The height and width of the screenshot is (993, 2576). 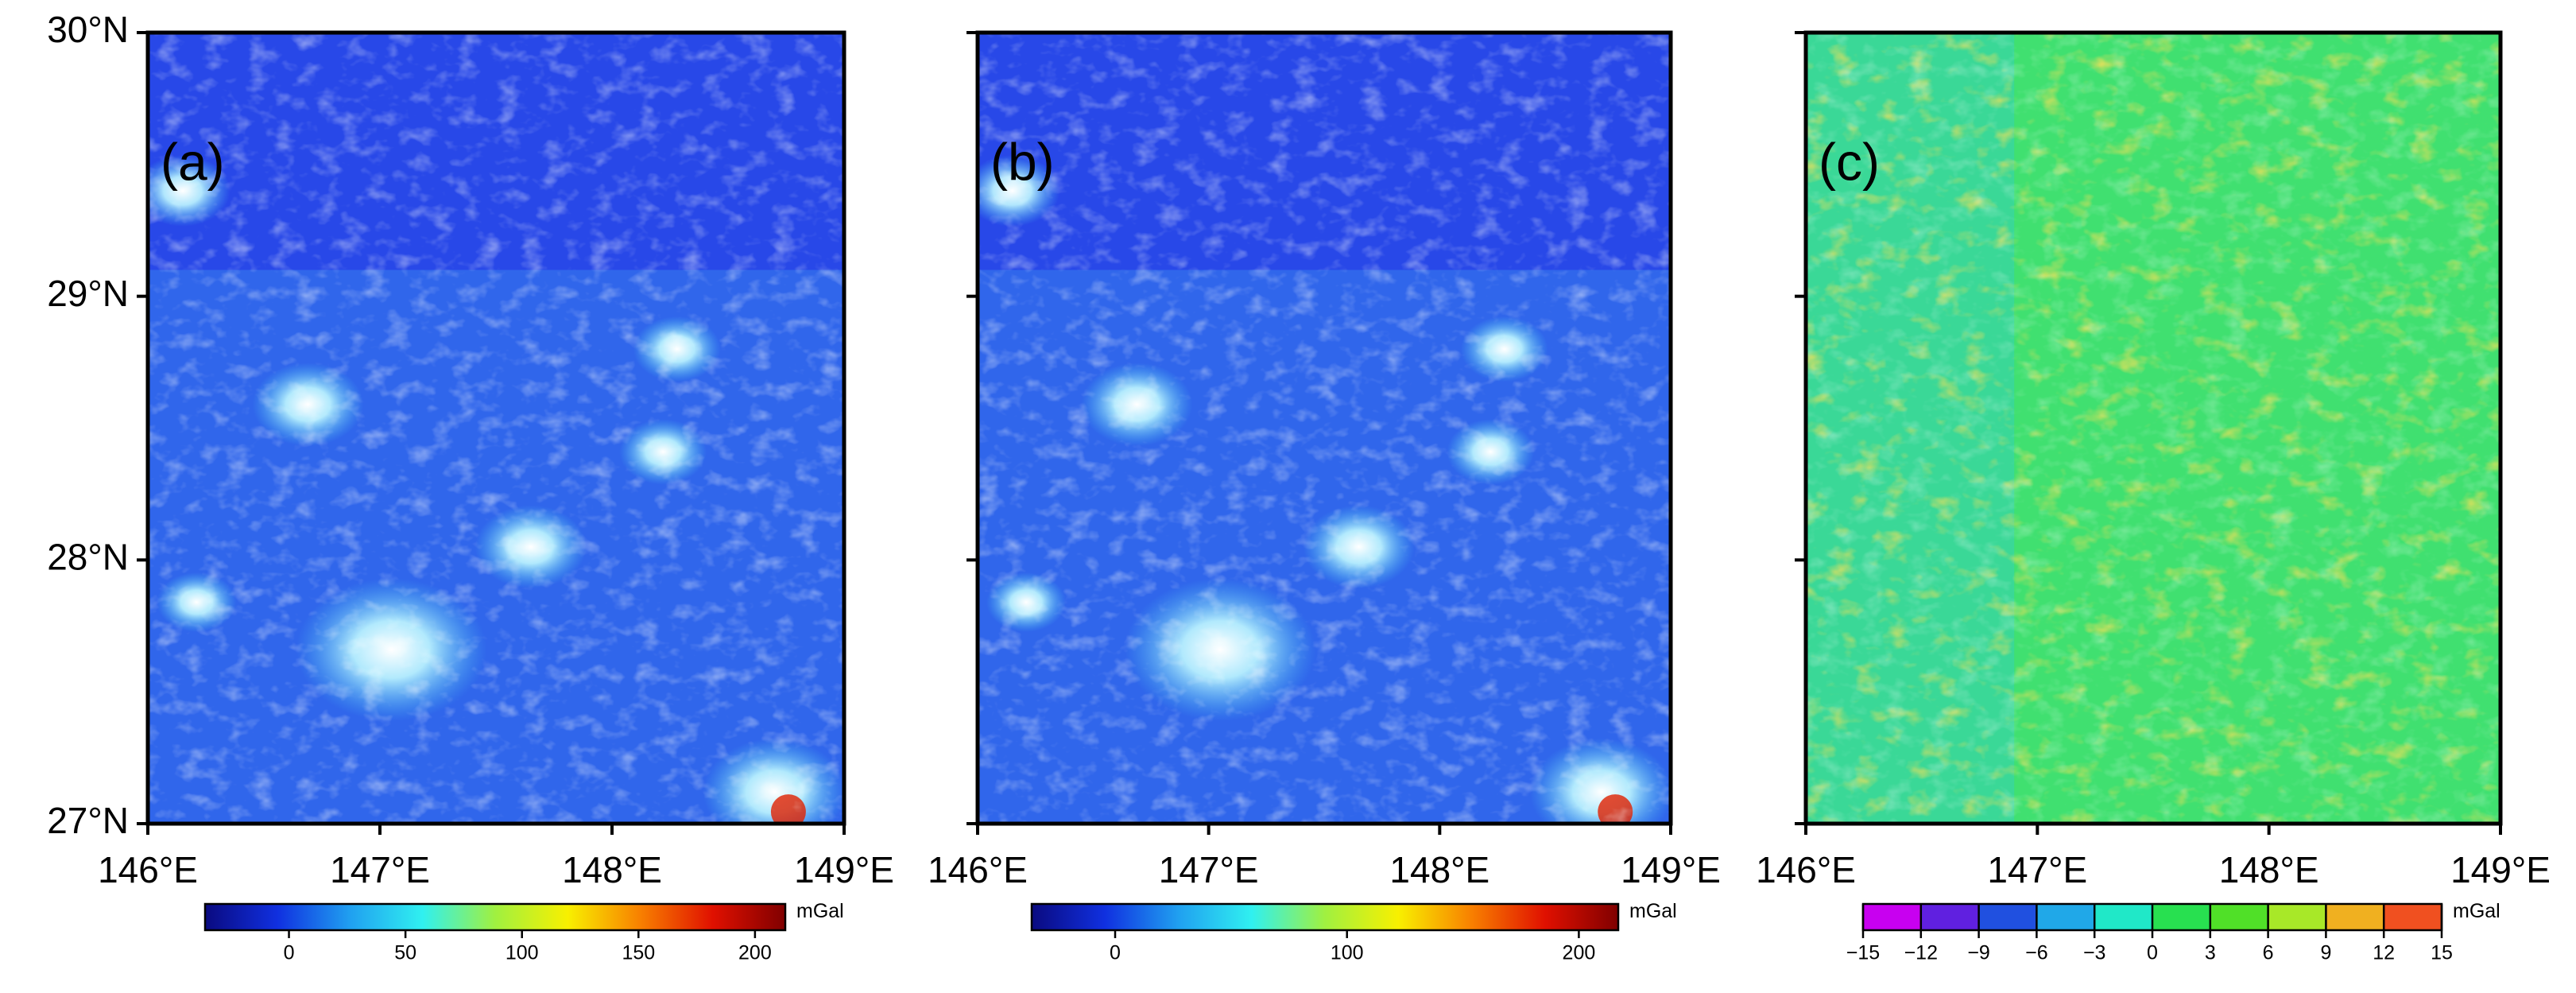 I want to click on colorbar-tick-label: −12, so click(x=1921, y=953).